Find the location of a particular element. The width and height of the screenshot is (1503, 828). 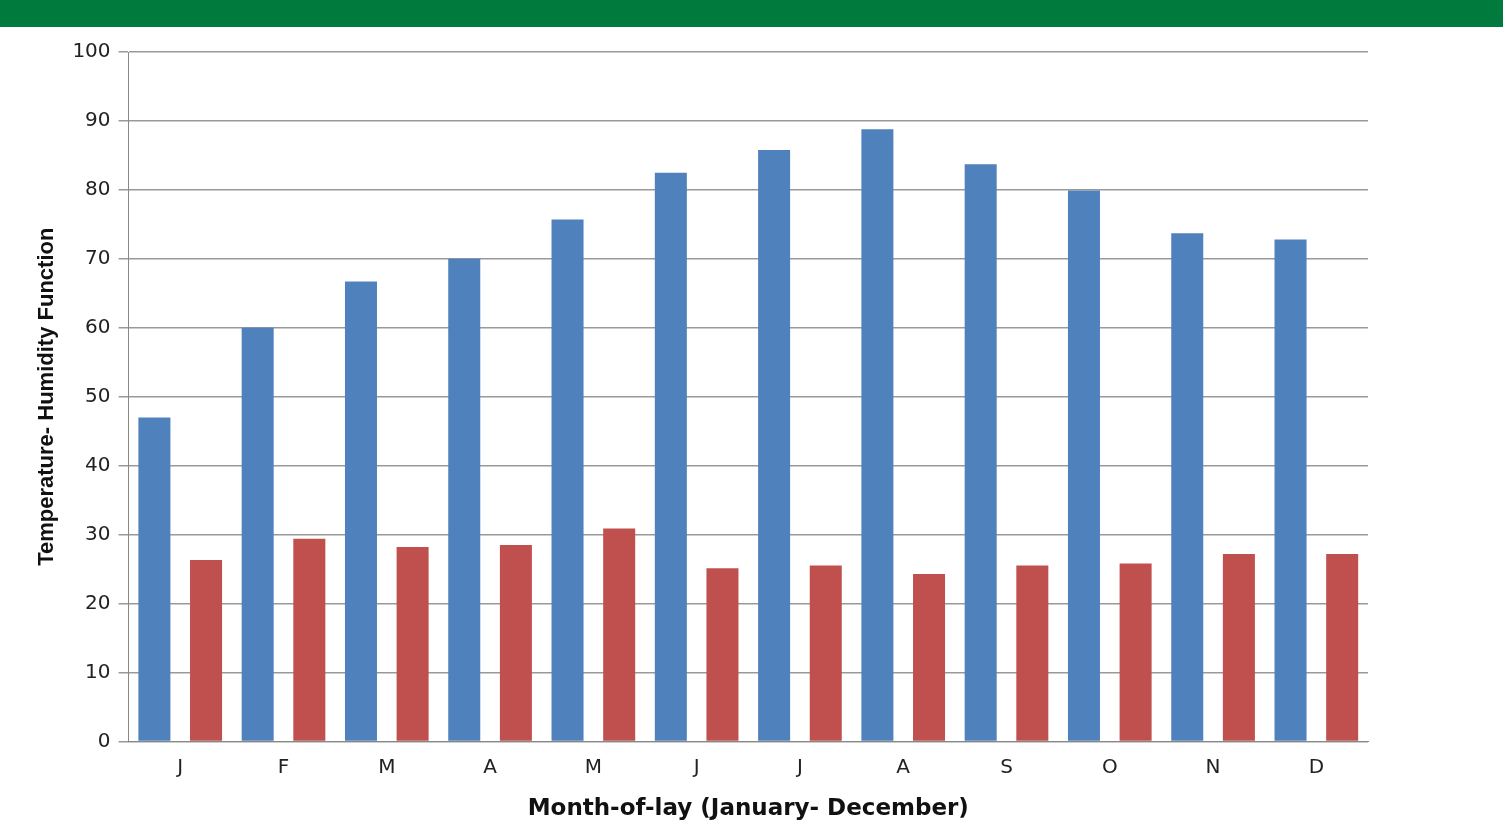

y-tick-label: 90 is located at coordinates (98, 119).